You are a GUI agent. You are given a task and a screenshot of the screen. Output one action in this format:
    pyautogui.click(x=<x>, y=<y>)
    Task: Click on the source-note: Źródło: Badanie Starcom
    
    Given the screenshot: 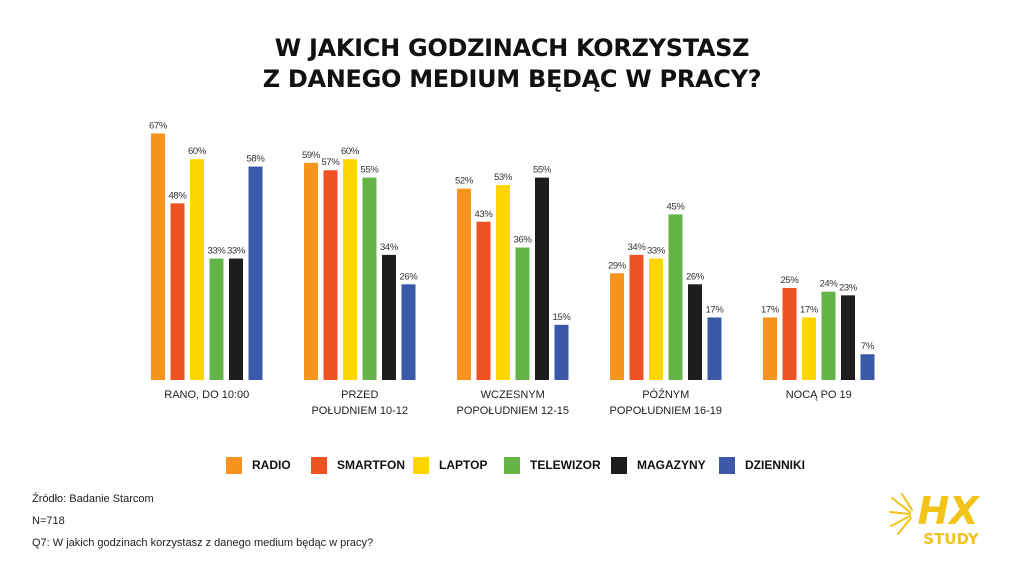 What is the action you would take?
    pyautogui.click(x=93, y=499)
    